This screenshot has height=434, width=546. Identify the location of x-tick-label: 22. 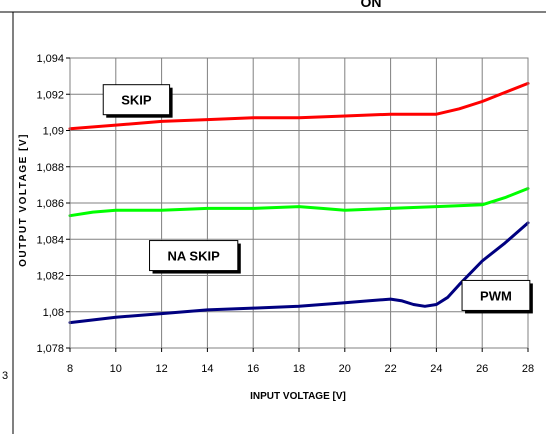
(390, 369).